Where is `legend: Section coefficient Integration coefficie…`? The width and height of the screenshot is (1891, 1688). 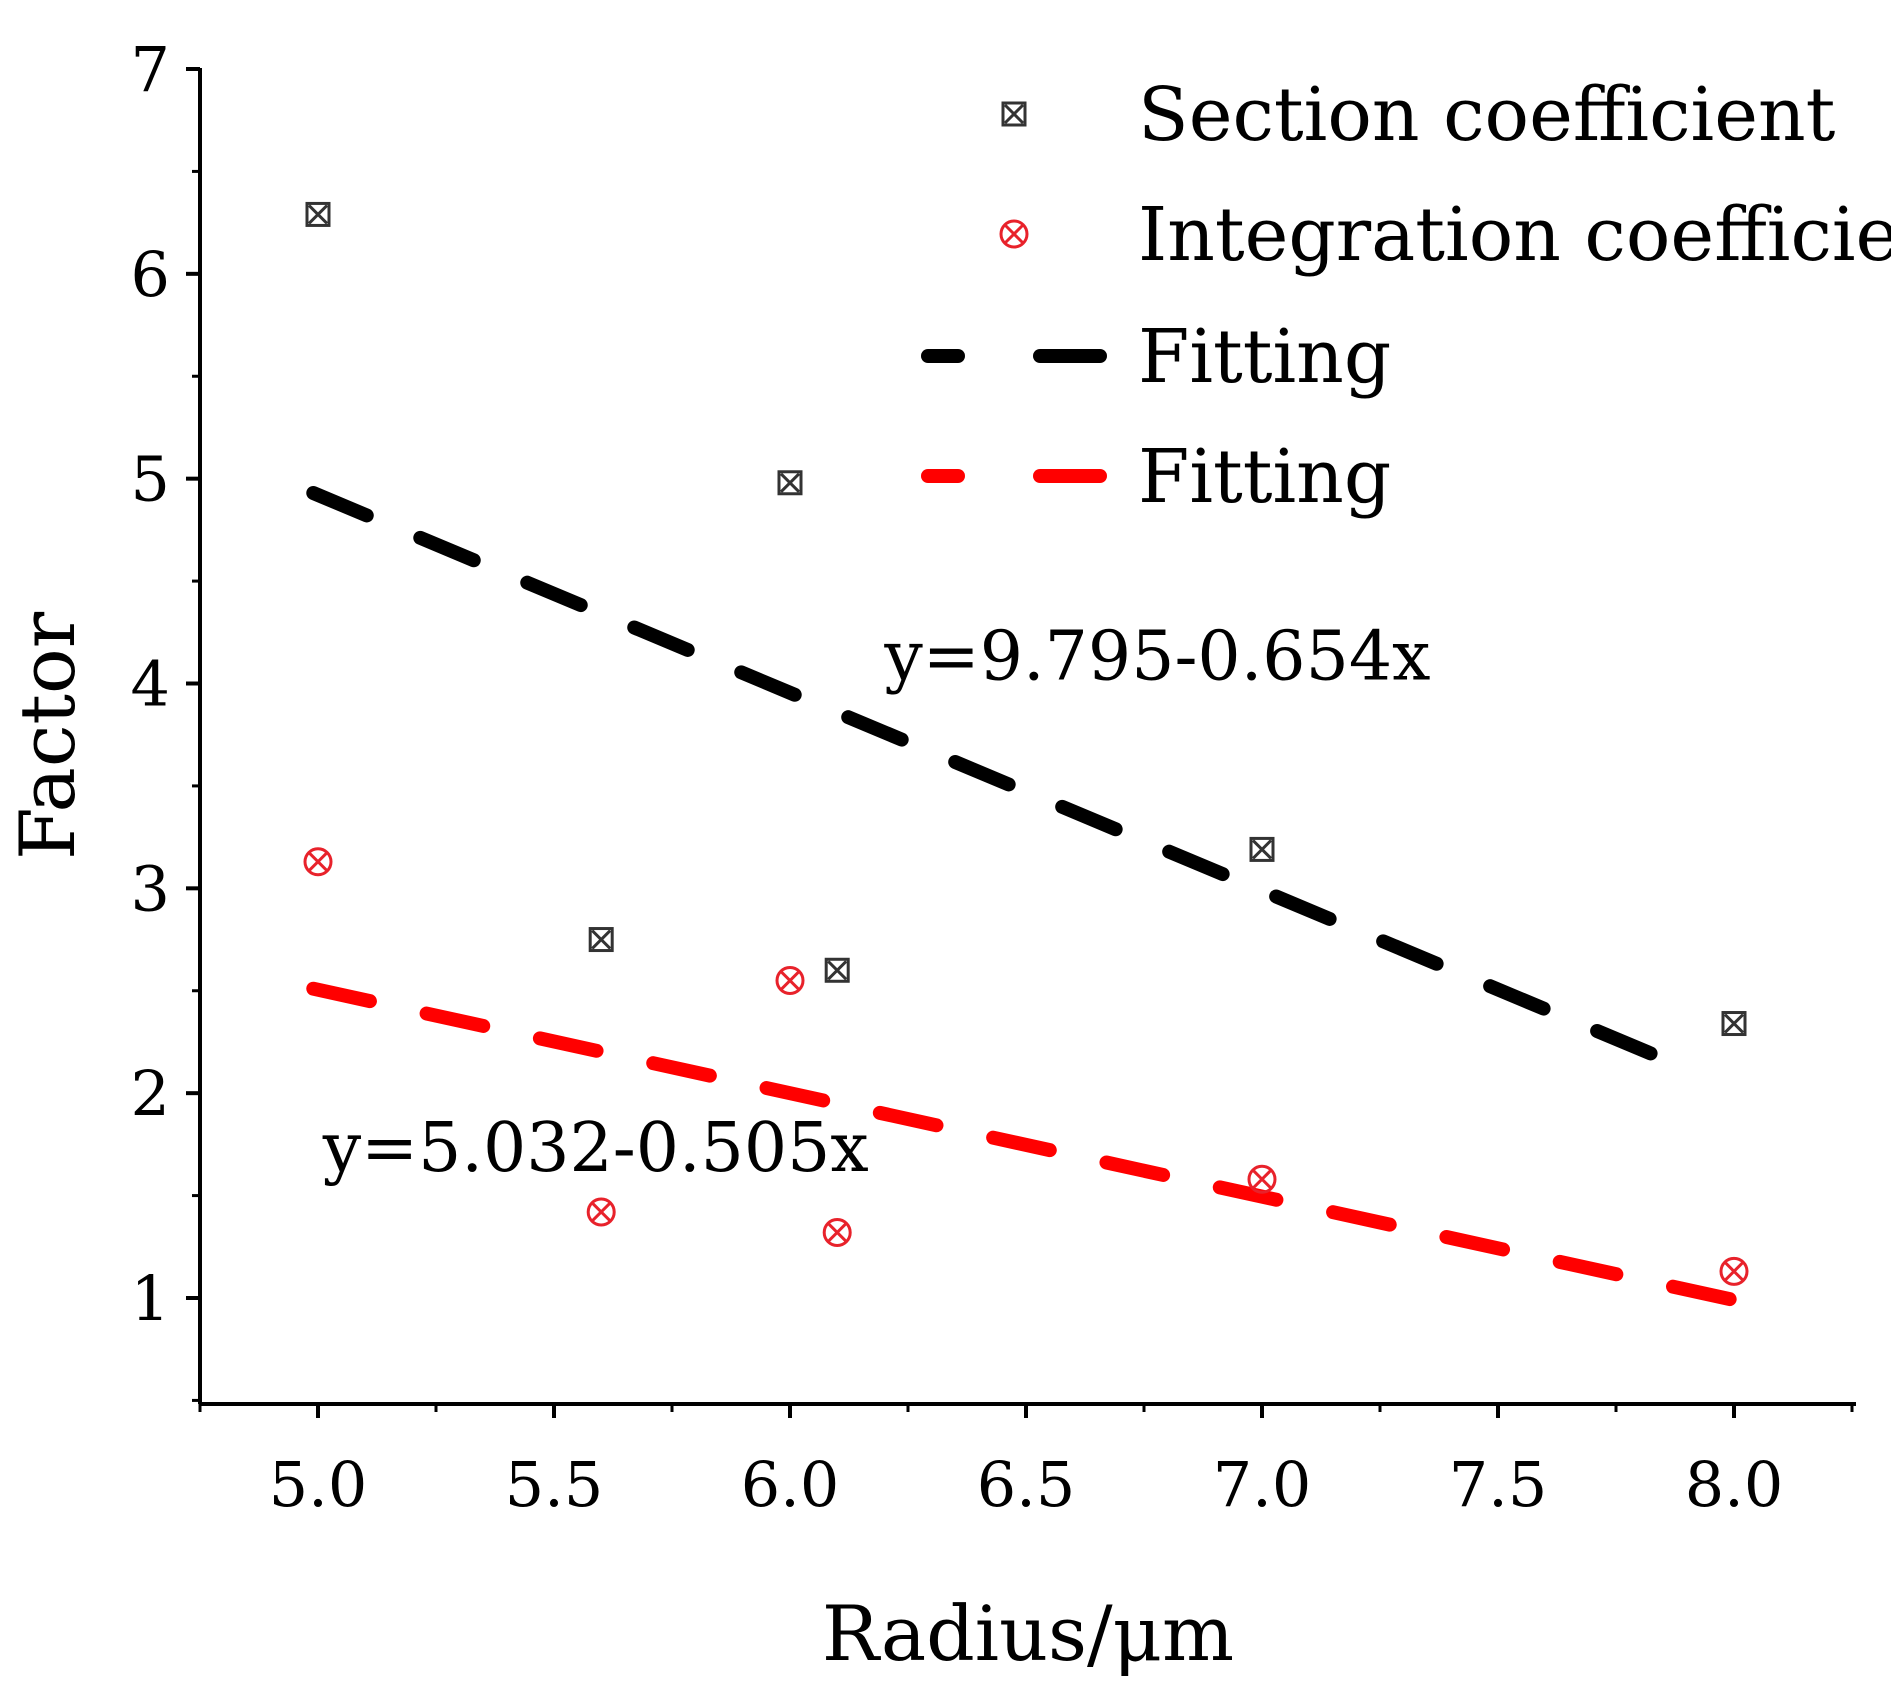 legend: Section coefficient Integration coefficie… is located at coordinates (1406, 296).